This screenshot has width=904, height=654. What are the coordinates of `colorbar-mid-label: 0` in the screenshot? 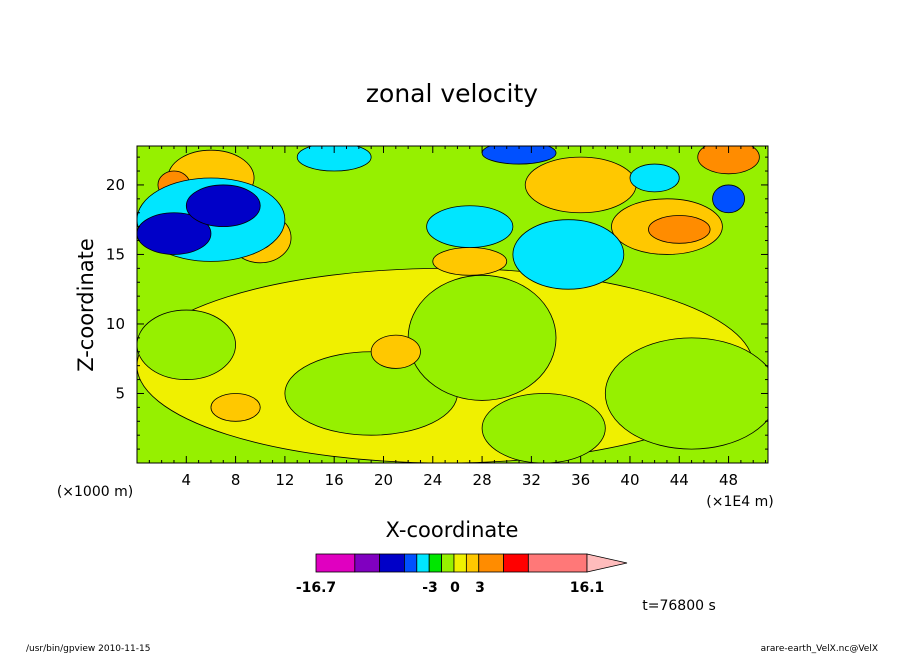 It's located at (455, 588).